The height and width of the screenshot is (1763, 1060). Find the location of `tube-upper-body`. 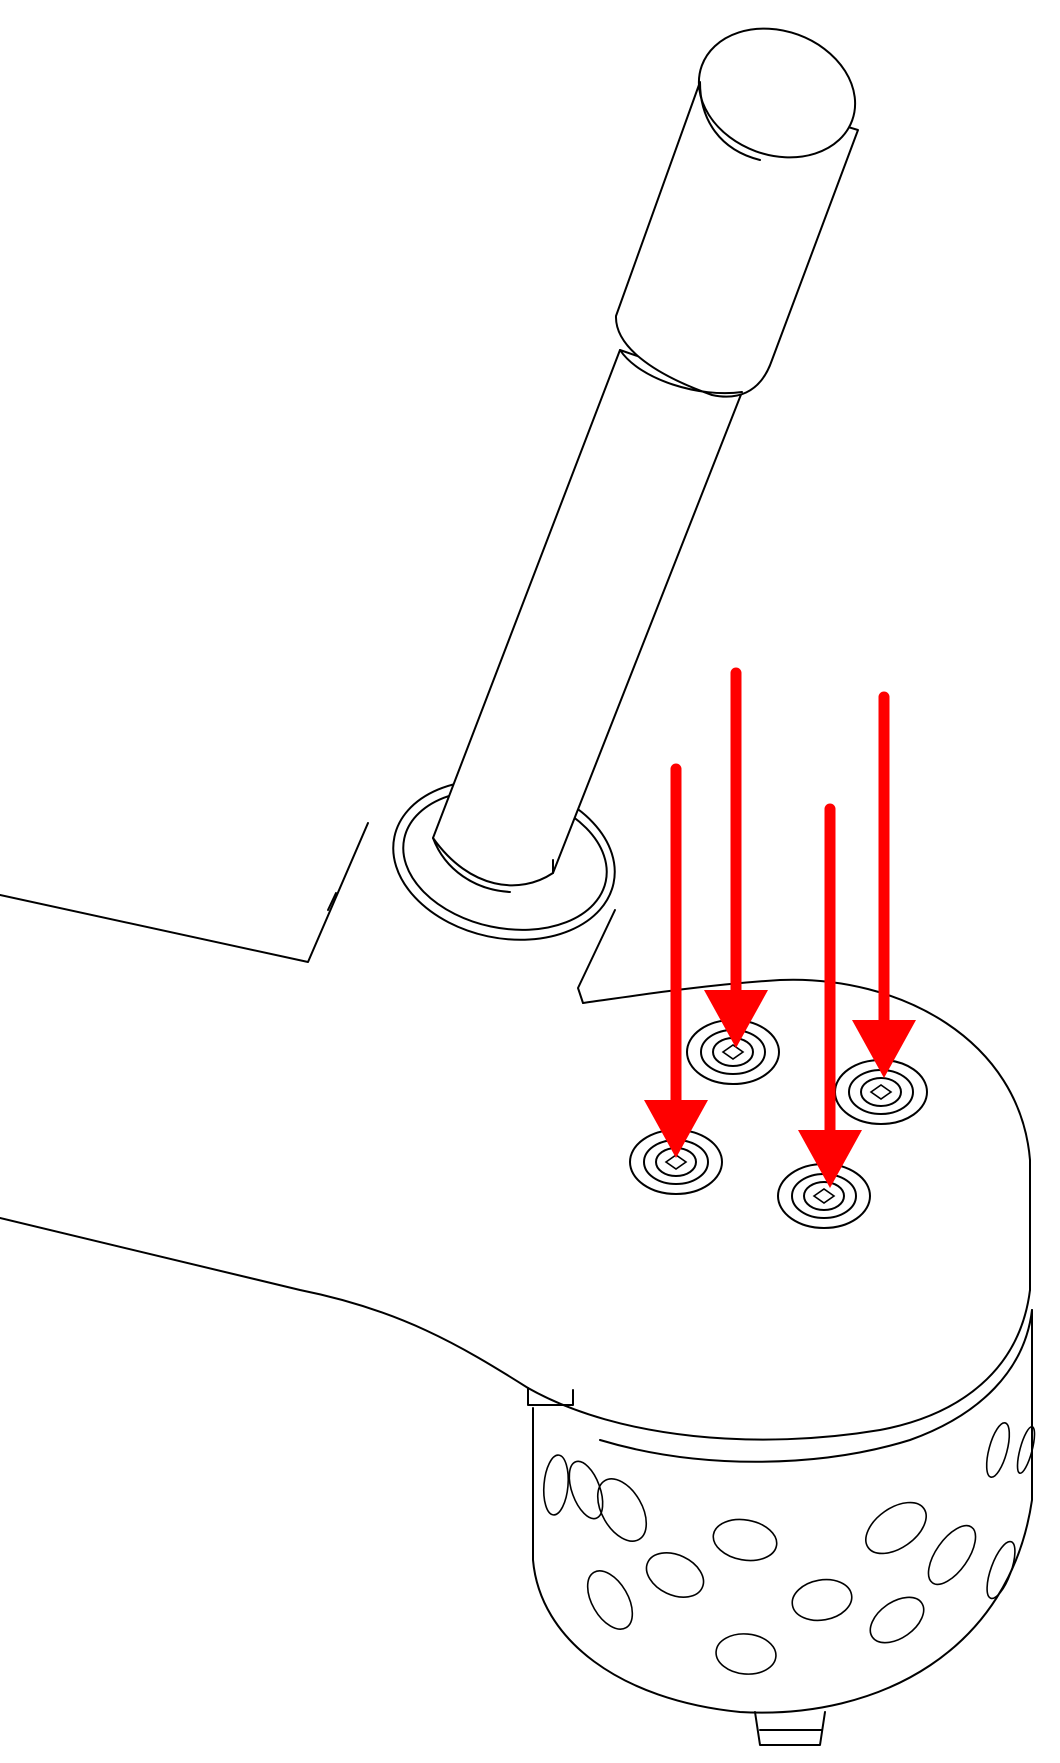

tube-upper-body is located at coordinates (736, 239).